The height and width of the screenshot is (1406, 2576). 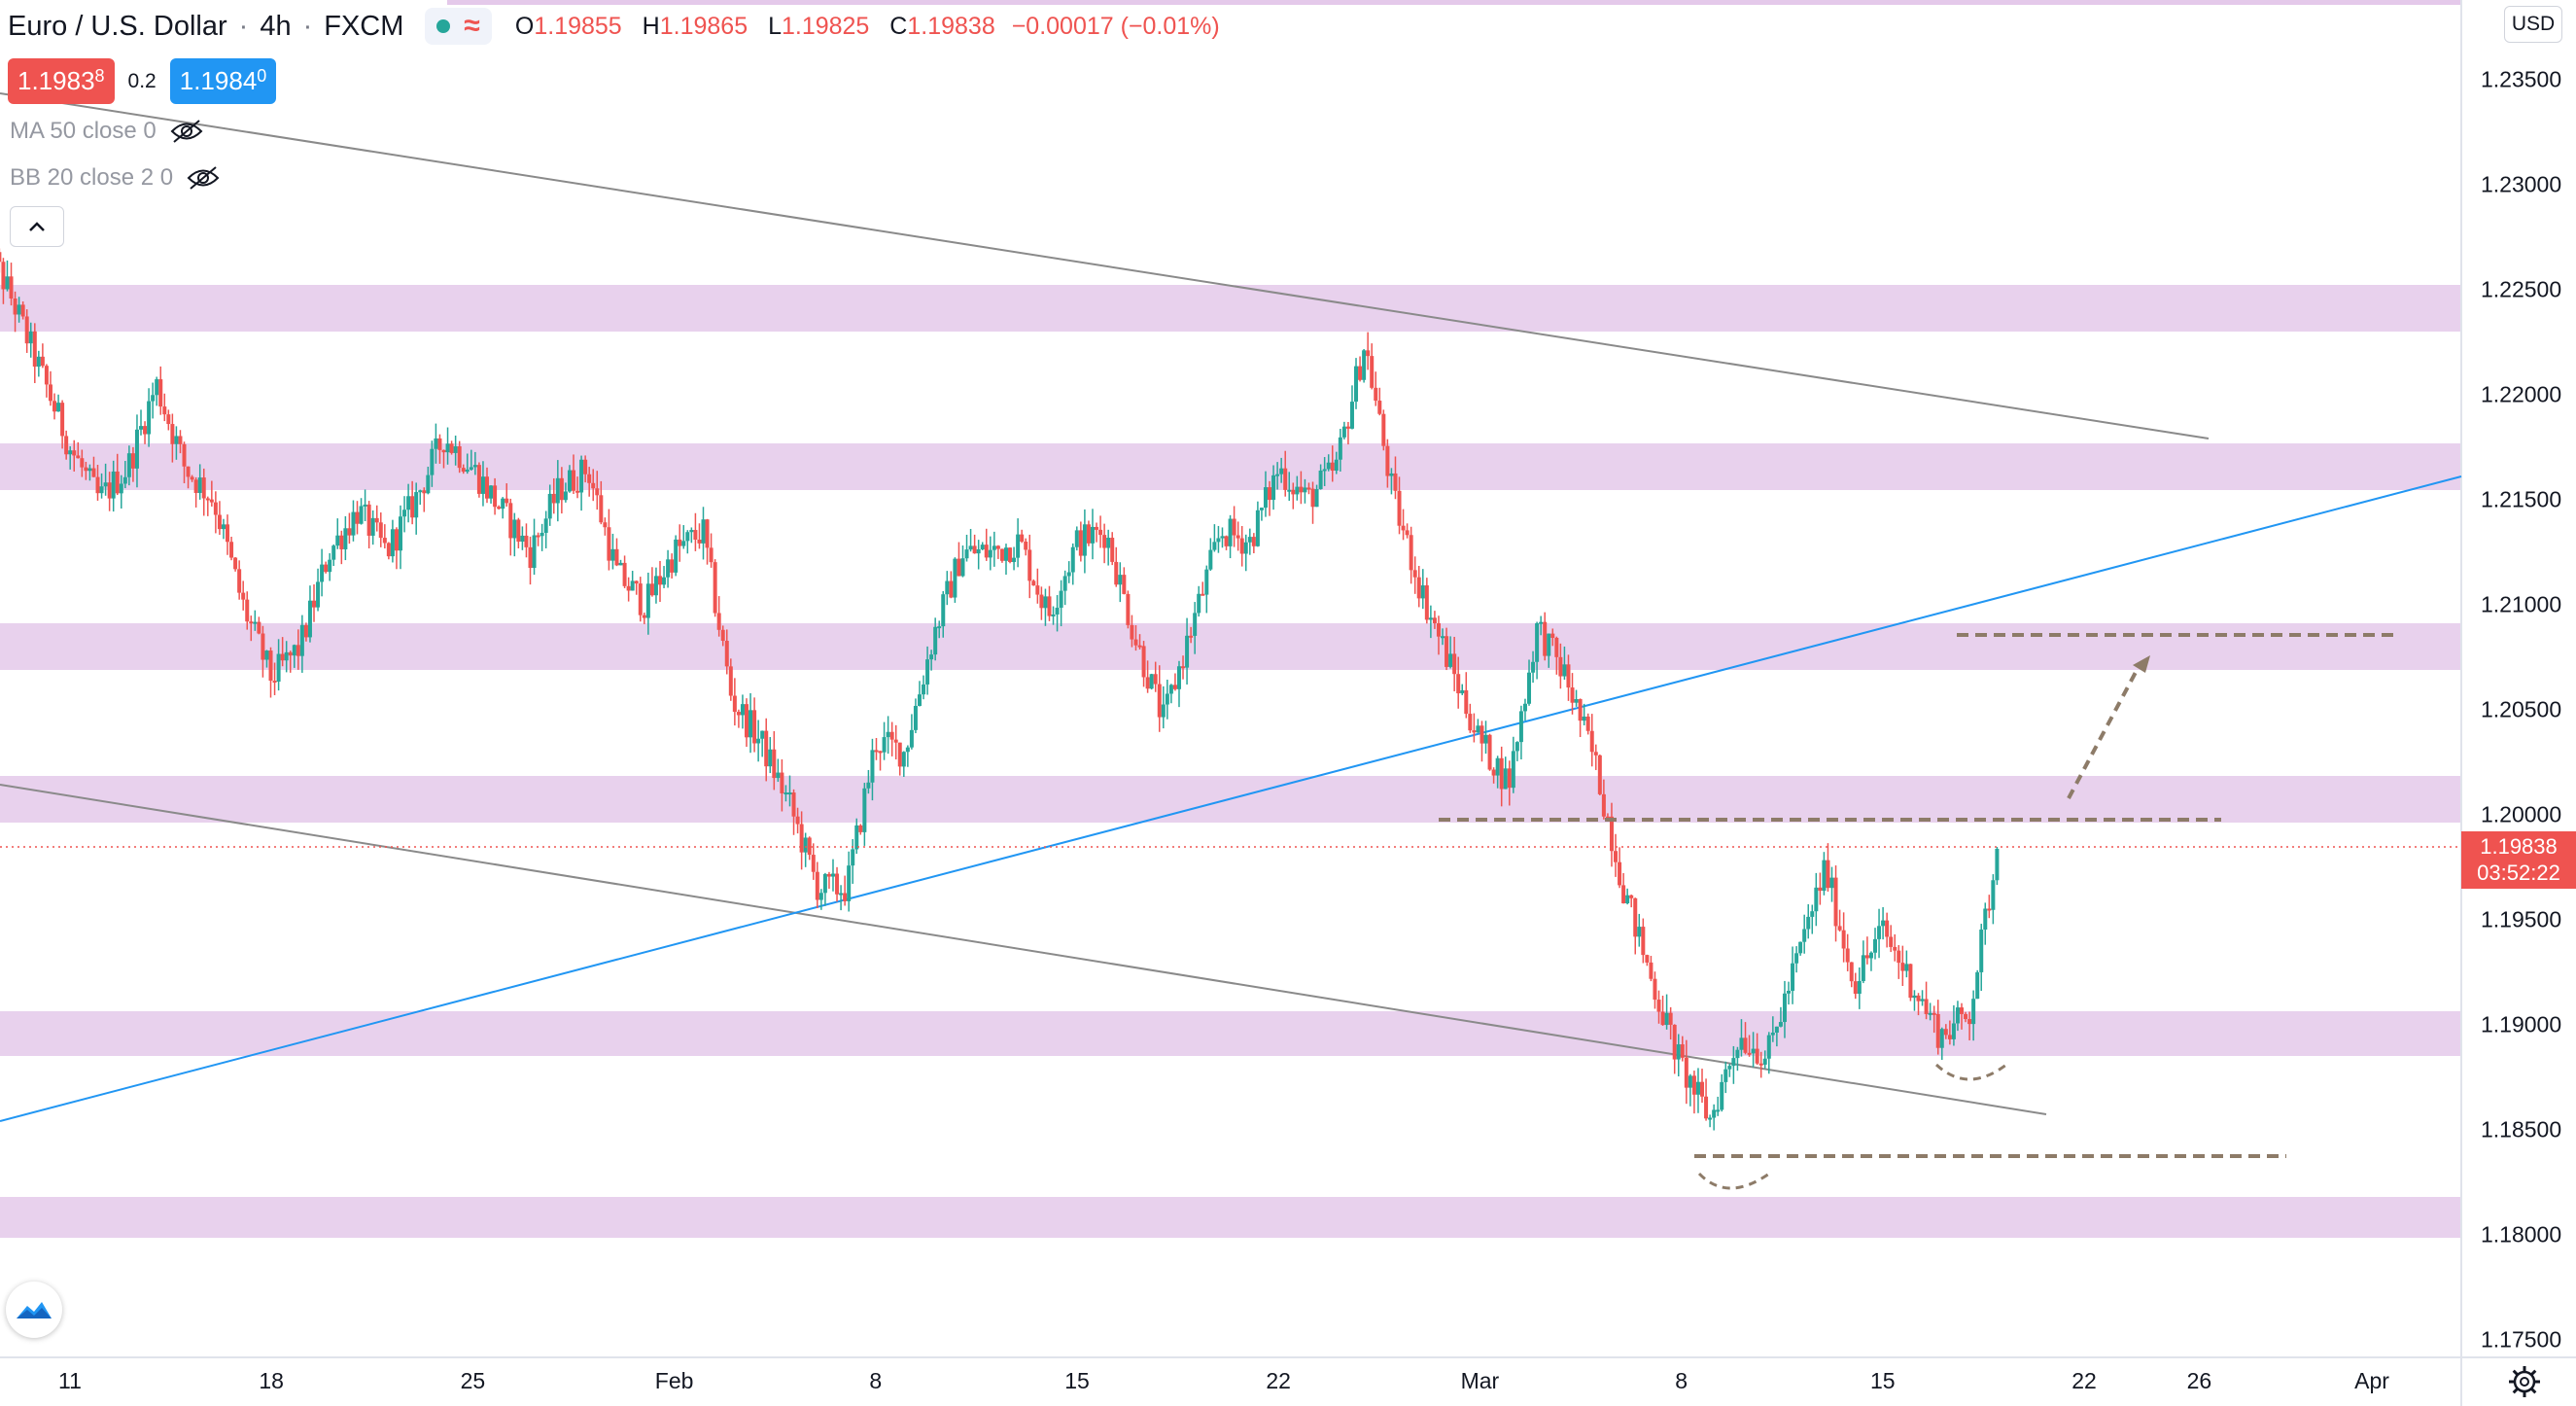 I want to click on indicator-bb: BB 20 close 2 0, so click(x=115, y=178).